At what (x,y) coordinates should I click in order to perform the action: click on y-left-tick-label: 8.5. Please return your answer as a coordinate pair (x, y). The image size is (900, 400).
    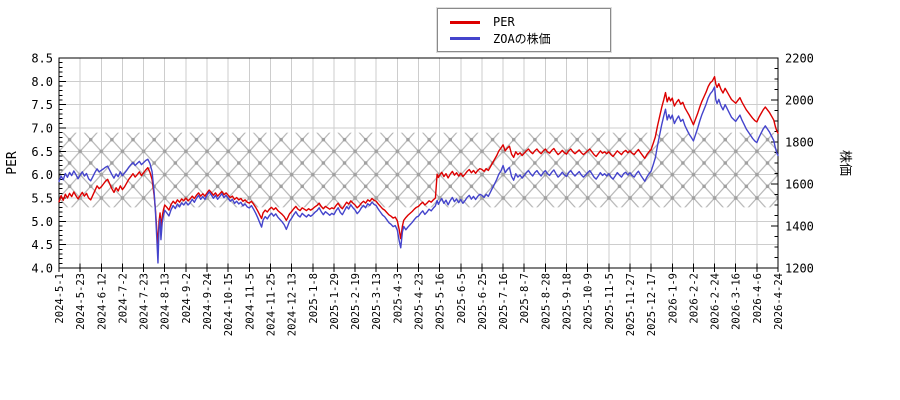
    Looking at the image, I should click on (42, 59).